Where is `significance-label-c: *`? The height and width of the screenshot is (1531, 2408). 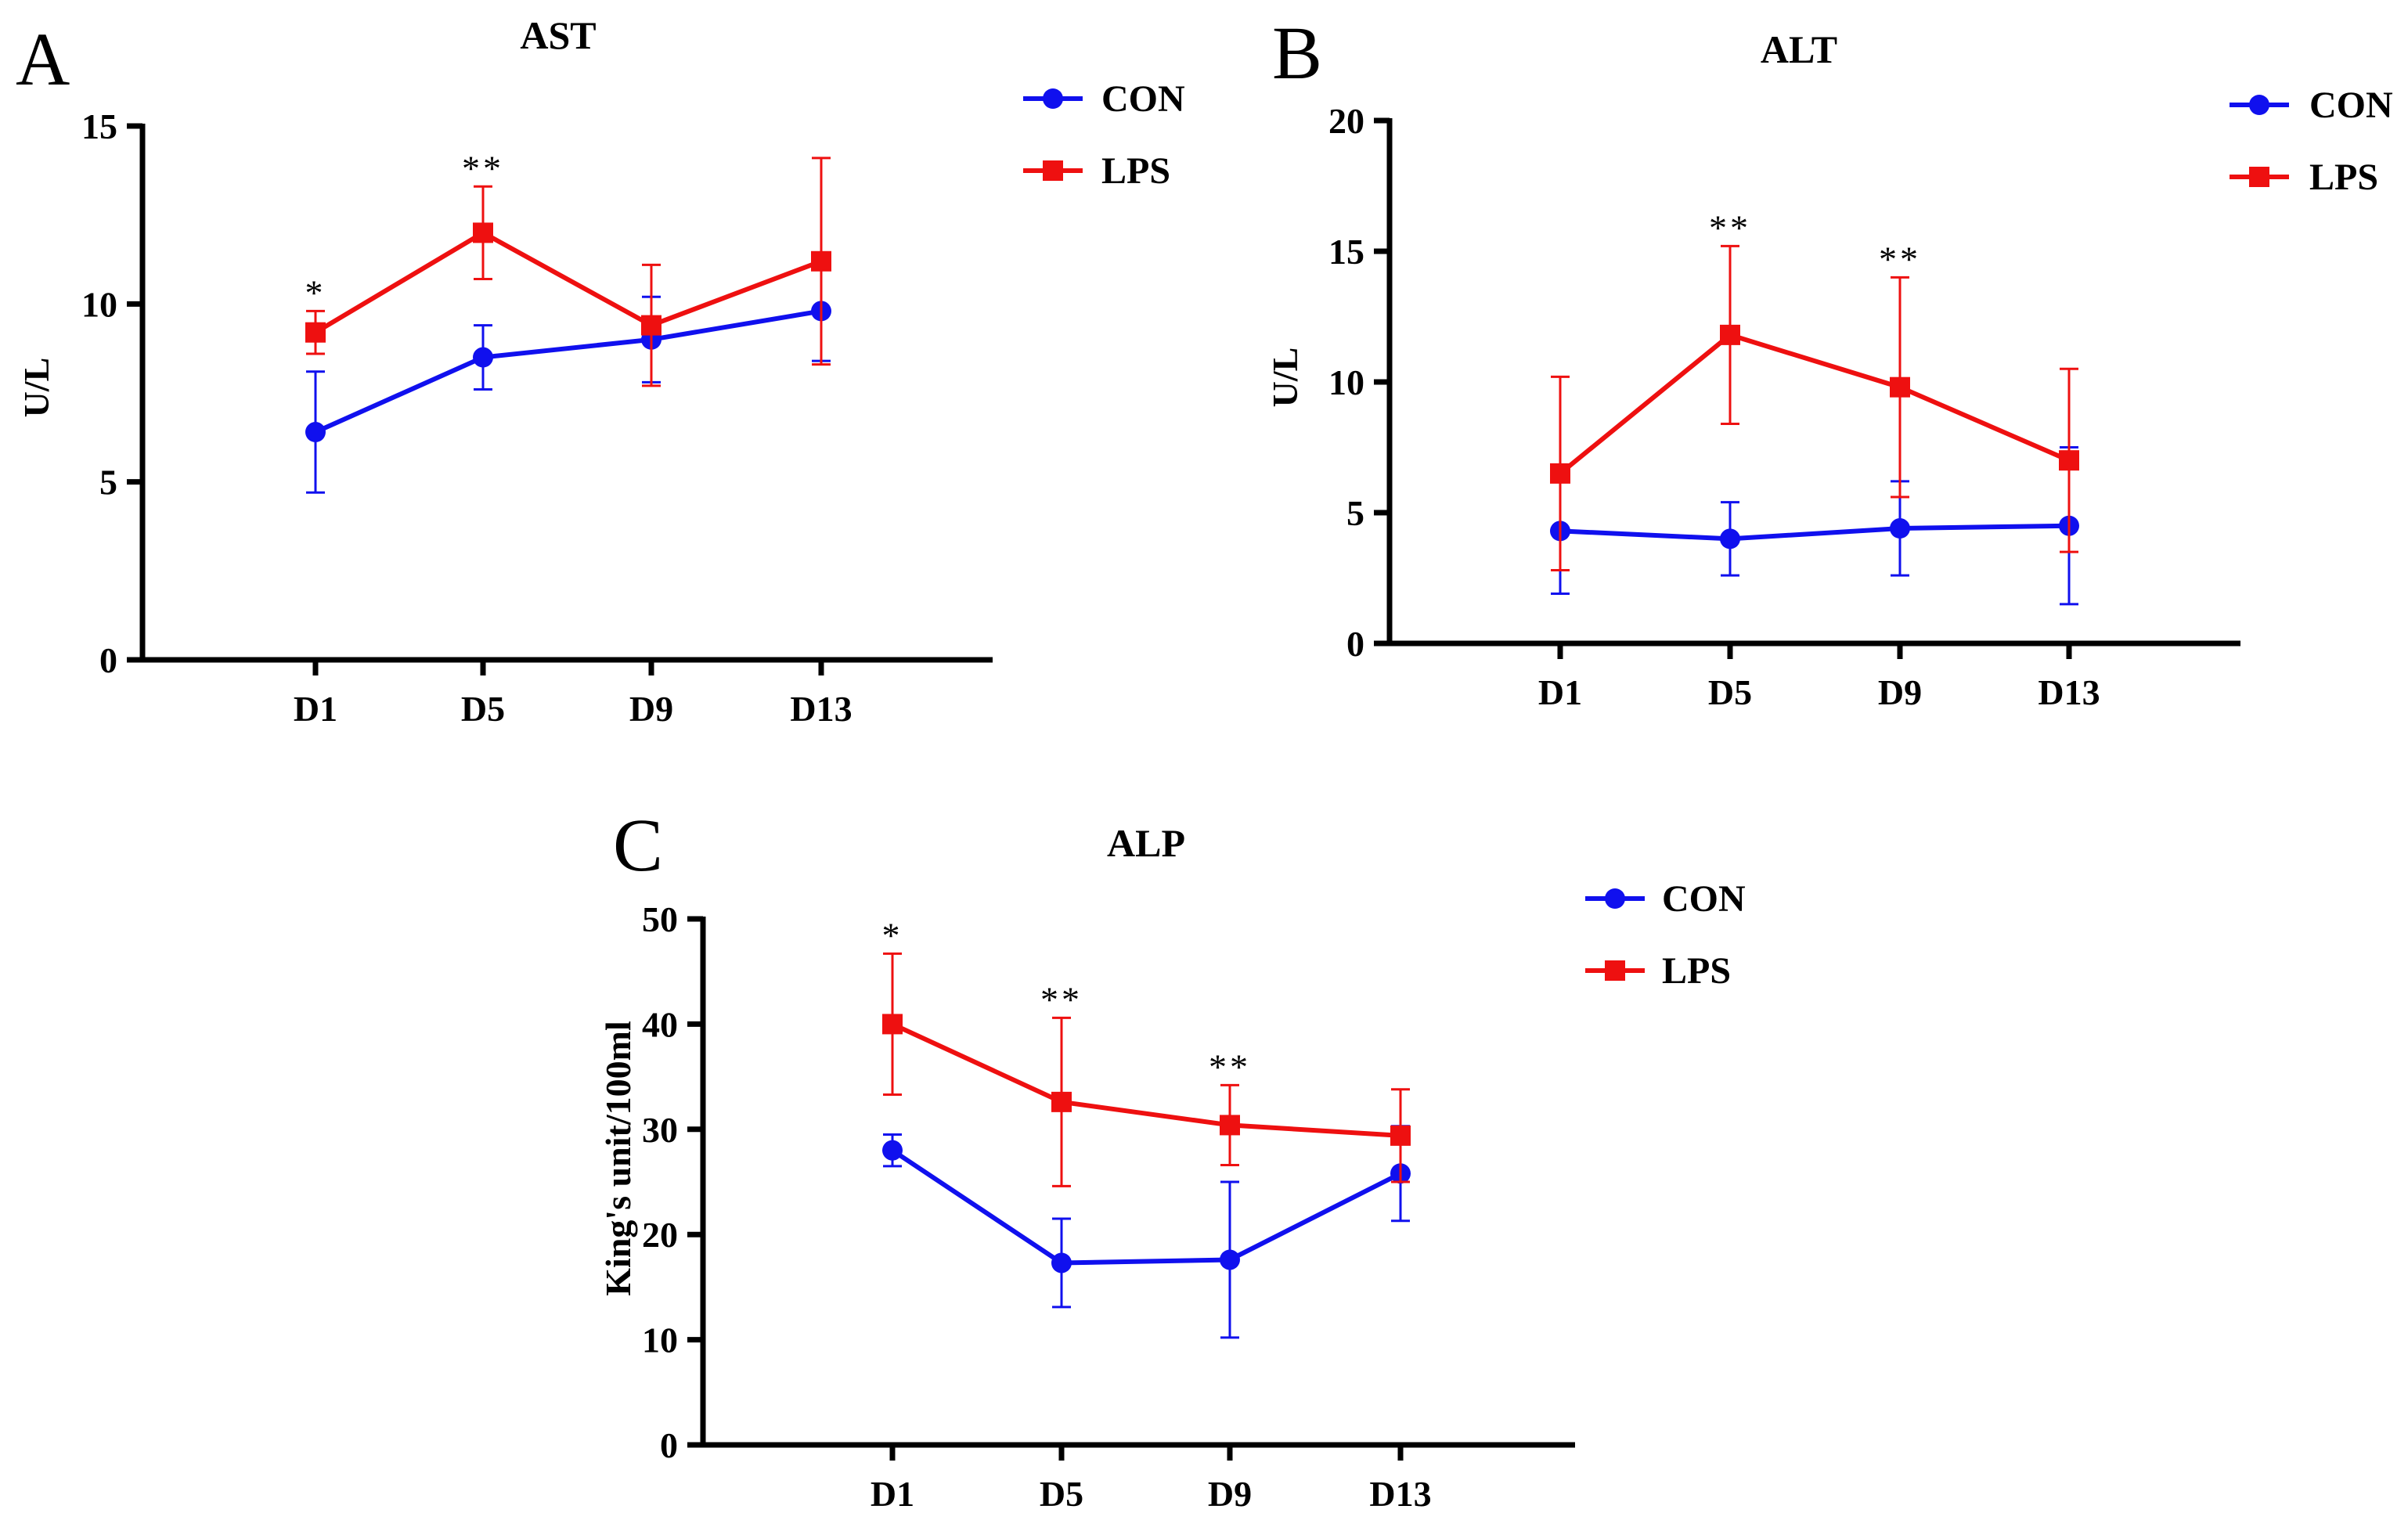
significance-label-c: * is located at coordinates (893, 935).